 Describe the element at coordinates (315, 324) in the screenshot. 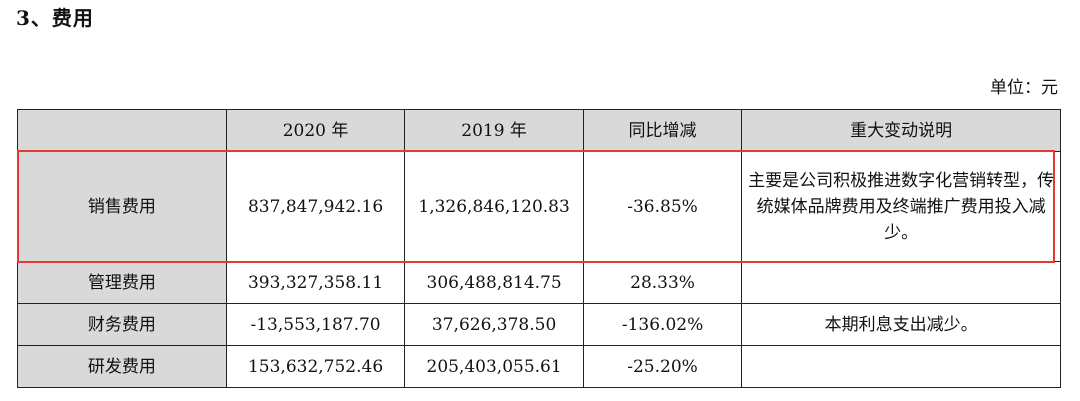

I see `cell-2020: -13,553,187.70` at that location.